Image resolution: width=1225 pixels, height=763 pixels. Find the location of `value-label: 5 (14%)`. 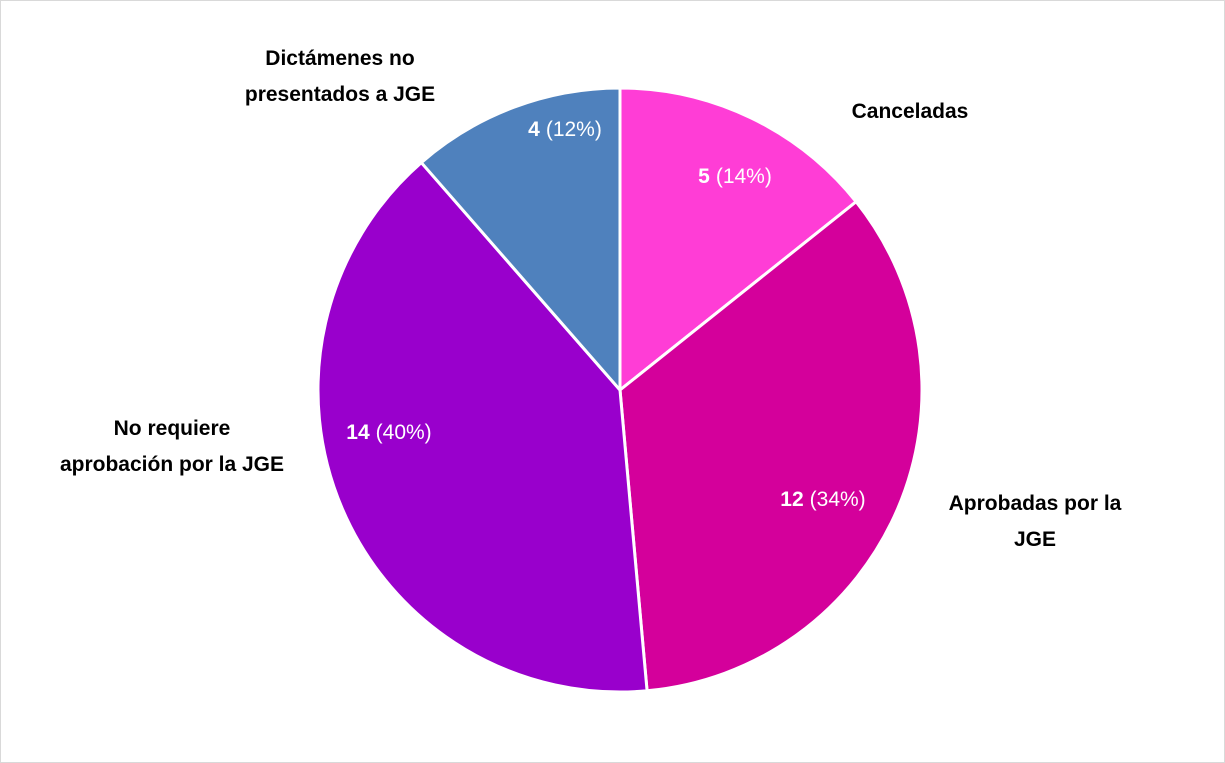

value-label: 5 (14%) is located at coordinates (735, 176).